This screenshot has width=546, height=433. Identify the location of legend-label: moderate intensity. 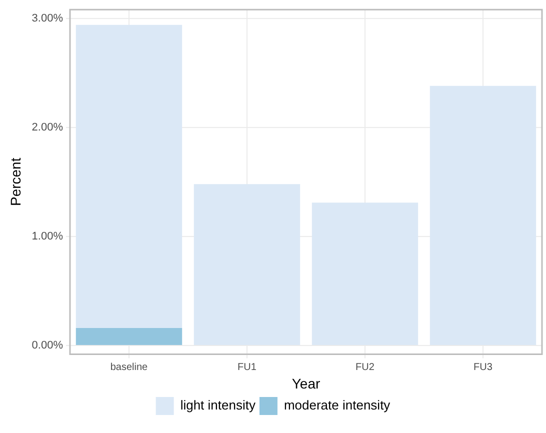
(337, 405).